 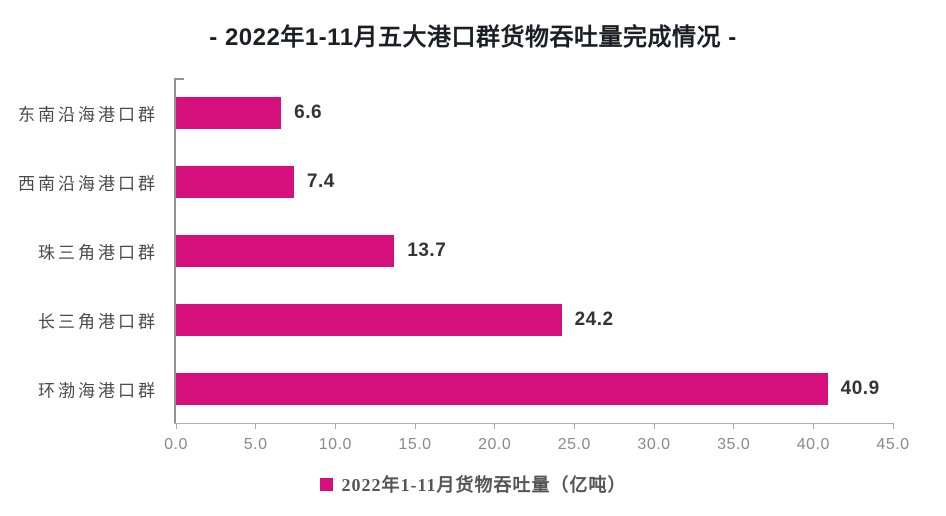 What do you see at coordinates (98, 321) in the screenshot?
I see `category-label: 长三角港口群` at bounding box center [98, 321].